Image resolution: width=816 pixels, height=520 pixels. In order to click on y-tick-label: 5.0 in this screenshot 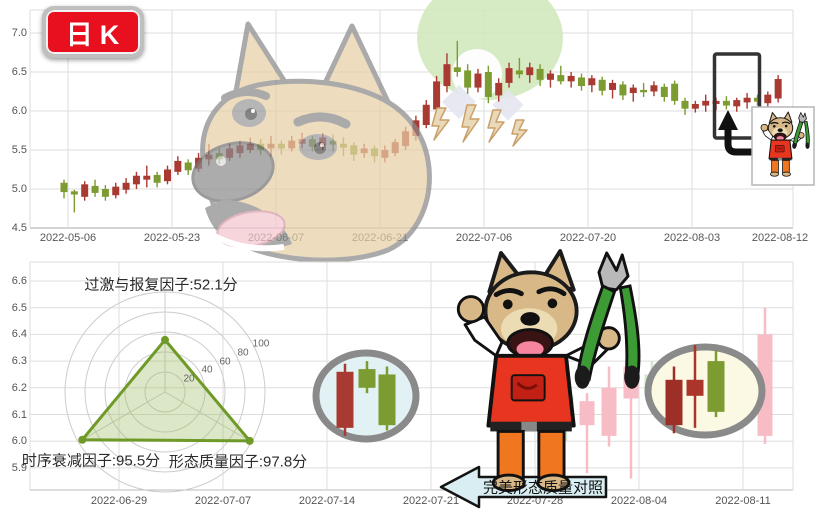, I will do `click(19, 189)`.